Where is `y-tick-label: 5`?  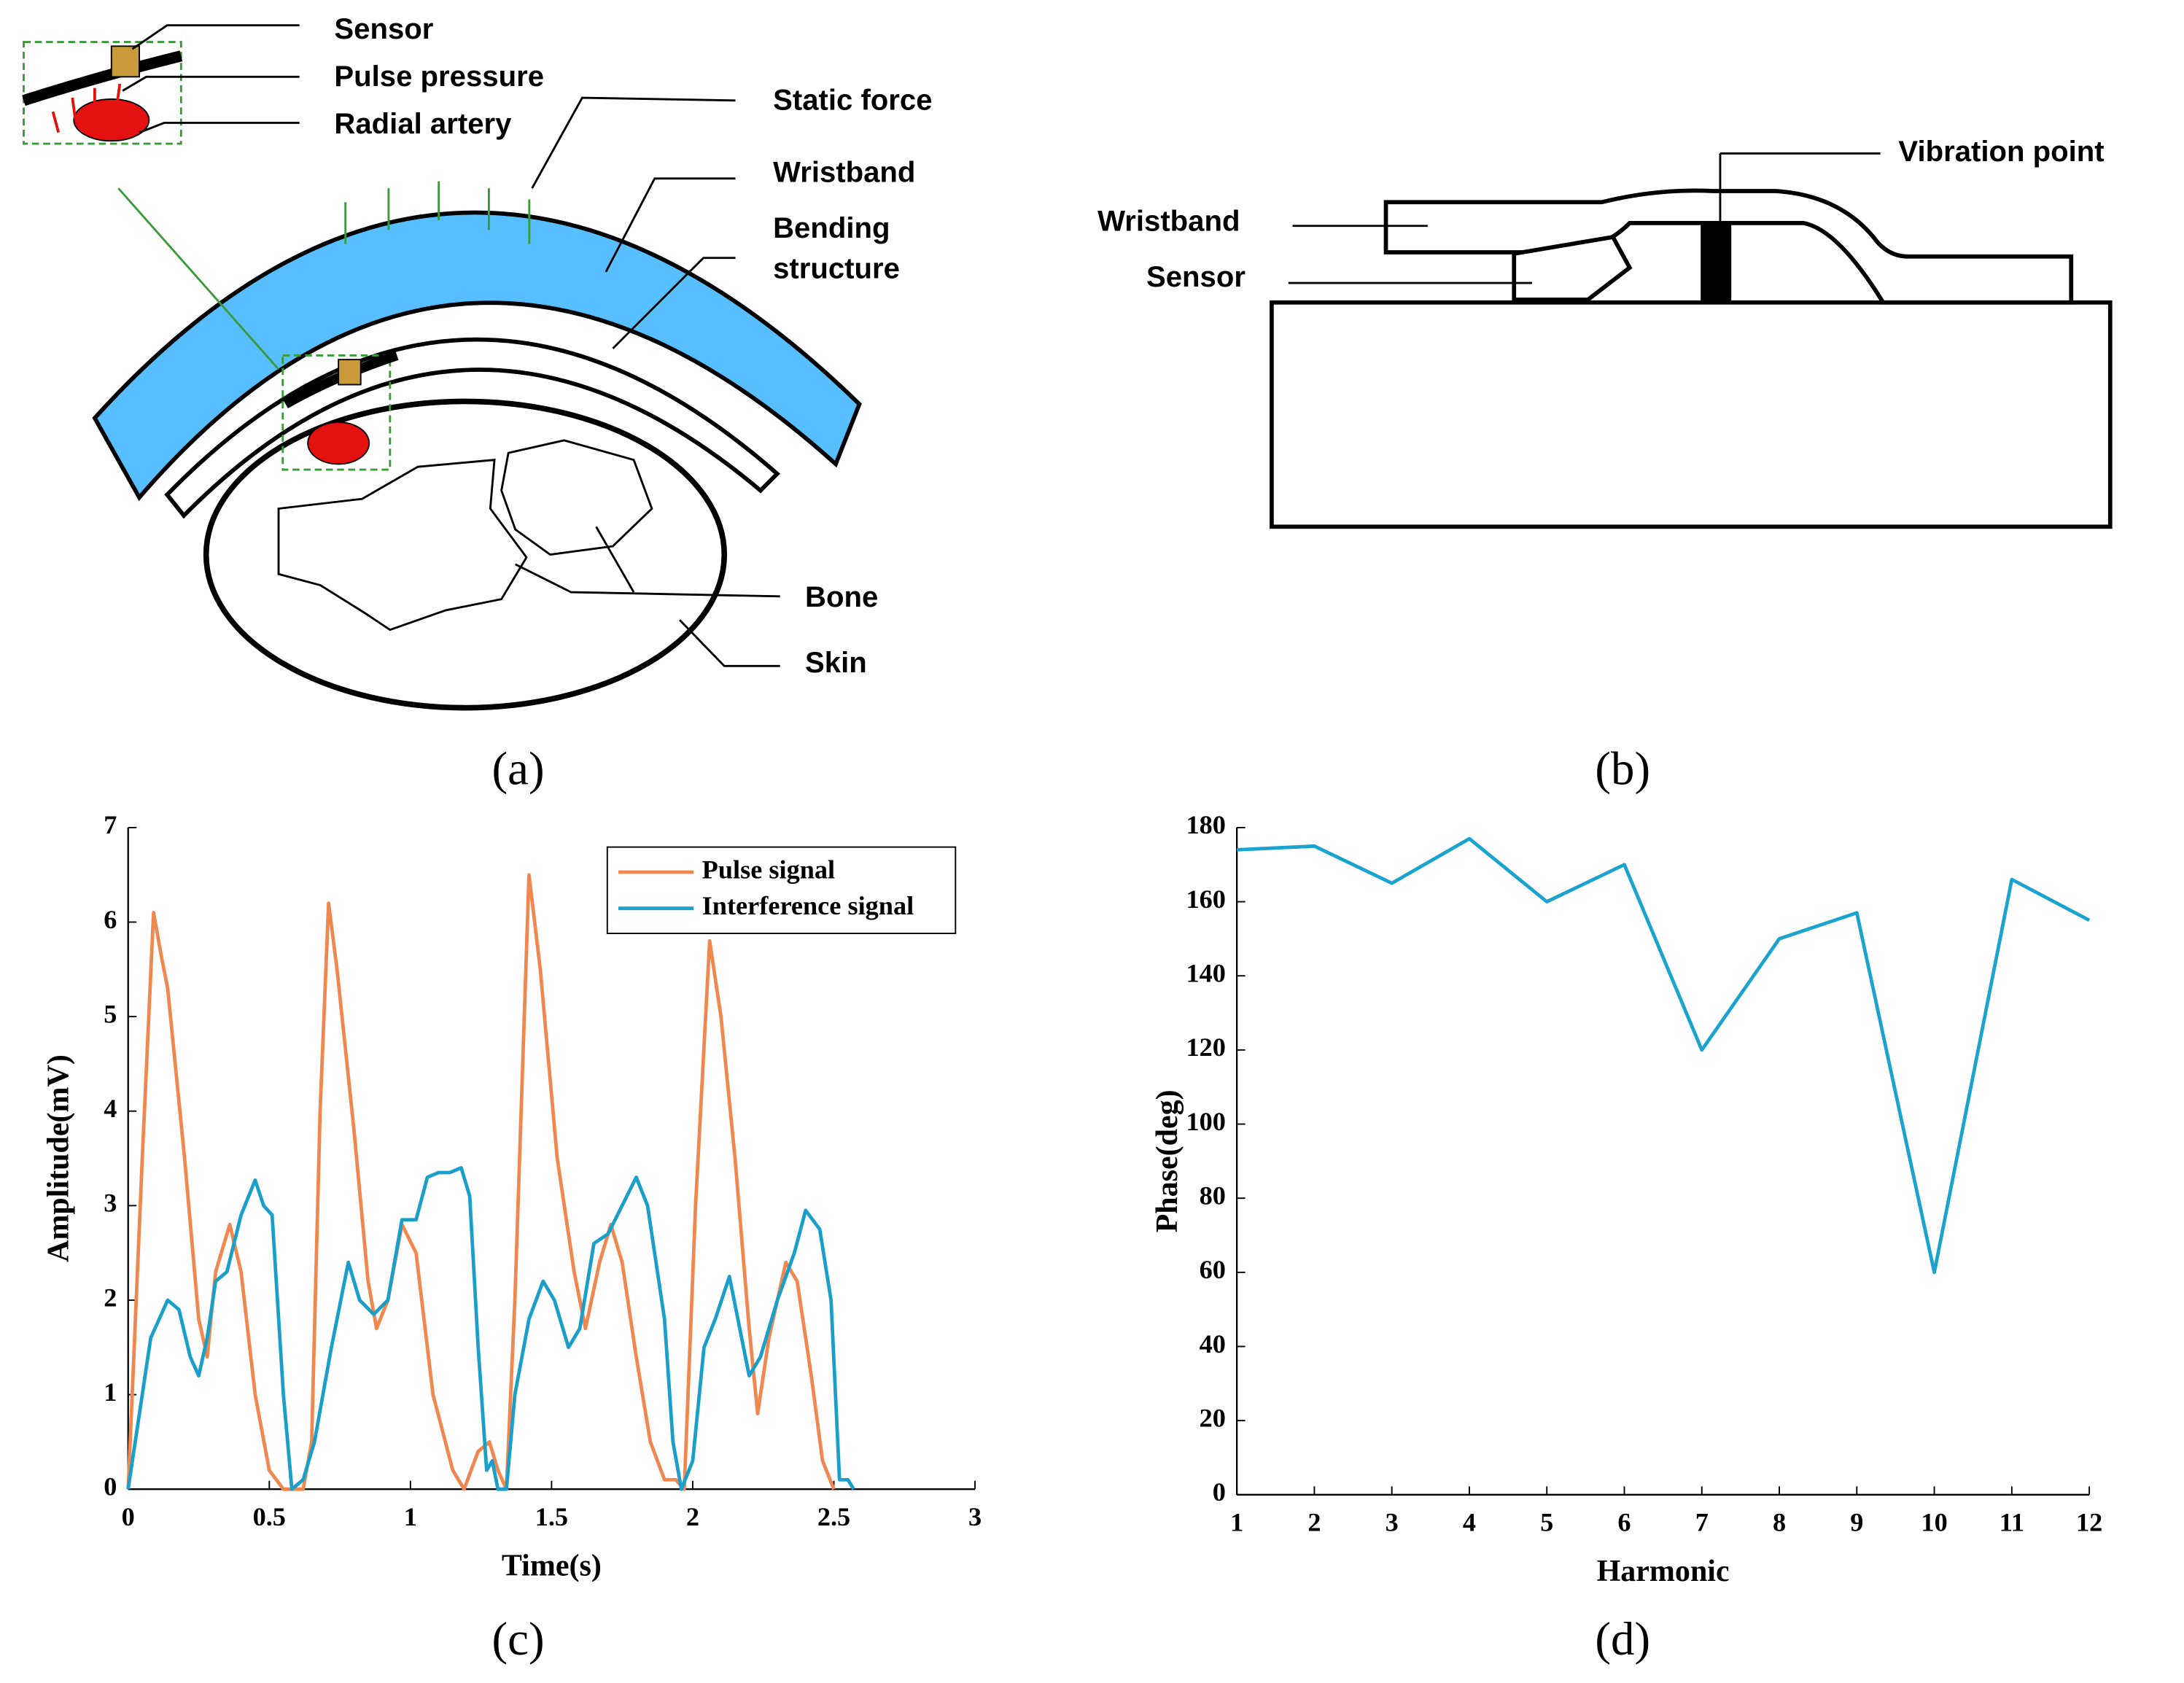
y-tick-label: 5 is located at coordinates (110, 1013).